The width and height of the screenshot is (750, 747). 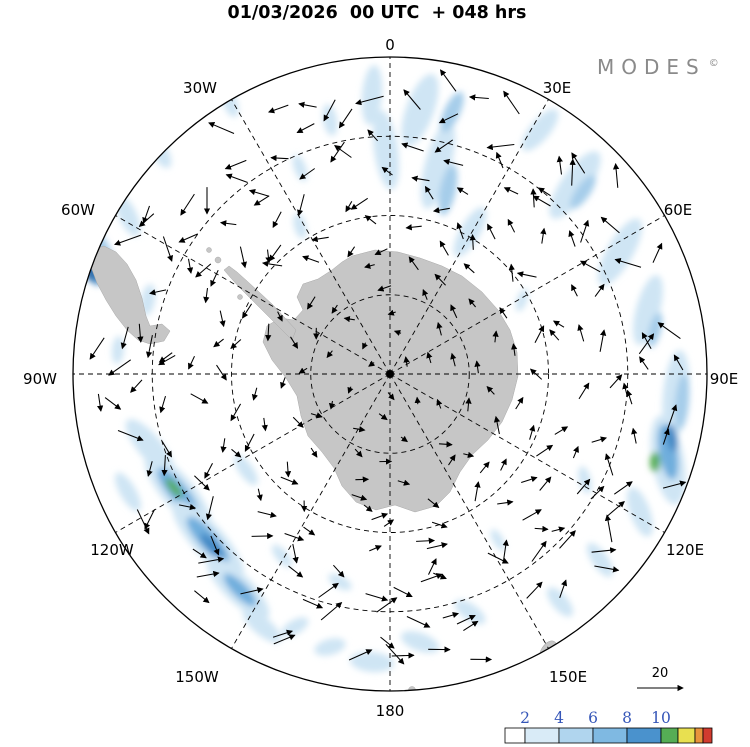 I want to click on meridian-label-60E: 60E, so click(x=678, y=210).